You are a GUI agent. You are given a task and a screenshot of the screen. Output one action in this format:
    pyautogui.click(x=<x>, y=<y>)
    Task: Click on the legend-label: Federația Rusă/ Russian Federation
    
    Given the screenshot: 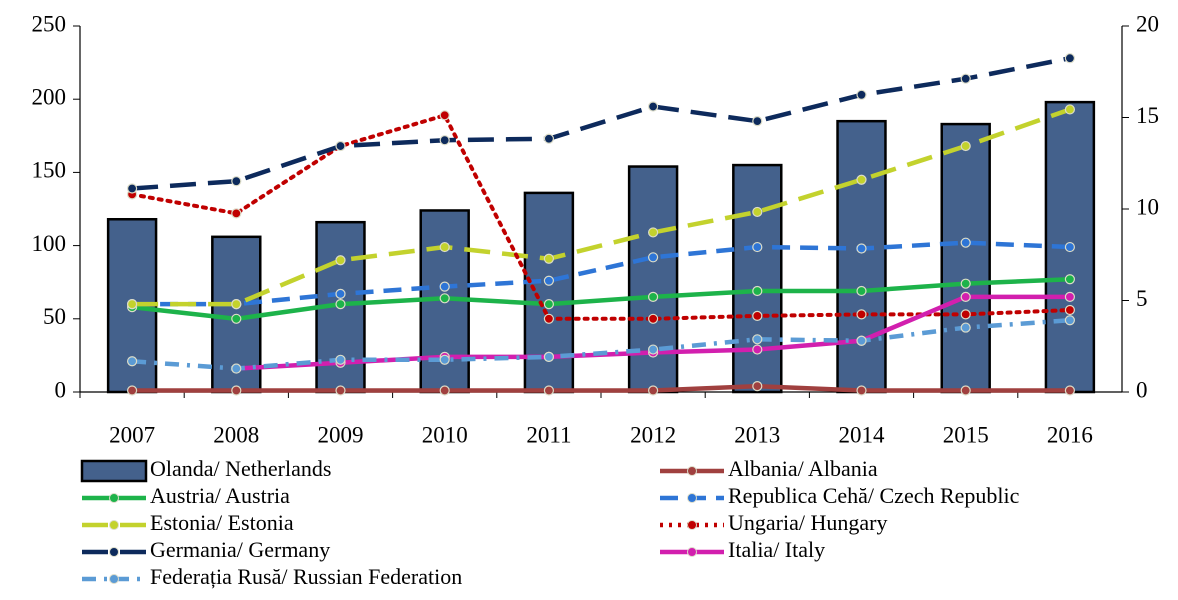 What is the action you would take?
    pyautogui.click(x=306, y=576)
    